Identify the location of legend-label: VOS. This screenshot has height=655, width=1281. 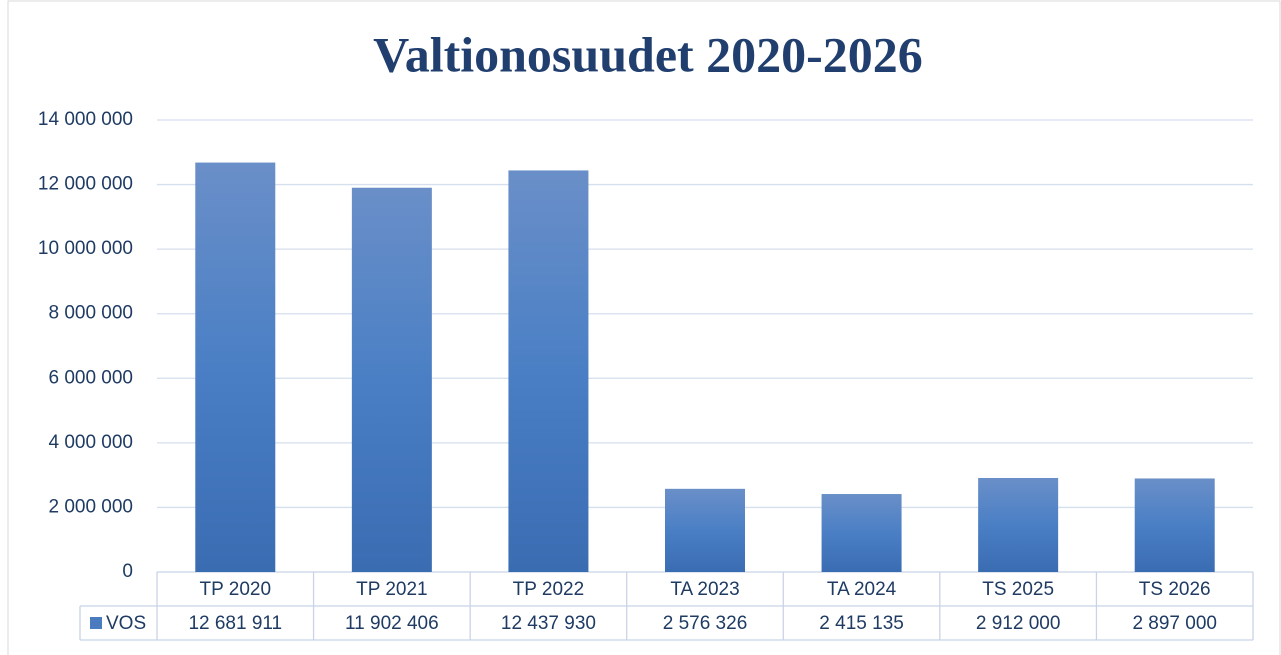
(126, 623).